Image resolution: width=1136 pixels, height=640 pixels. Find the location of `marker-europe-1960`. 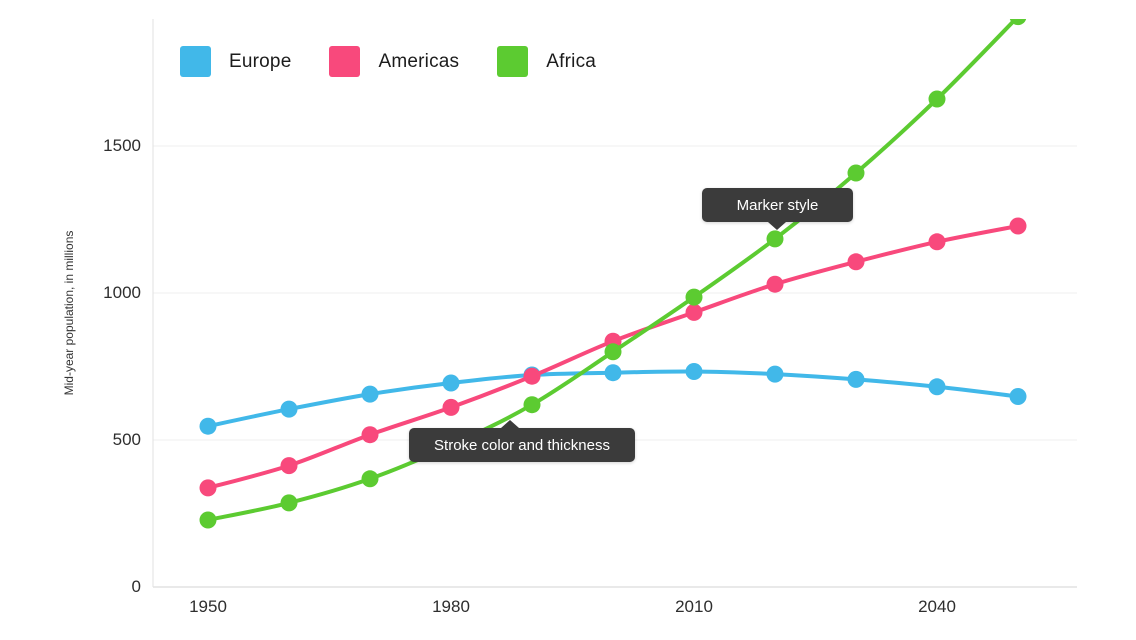

marker-europe-1960 is located at coordinates (289, 409).